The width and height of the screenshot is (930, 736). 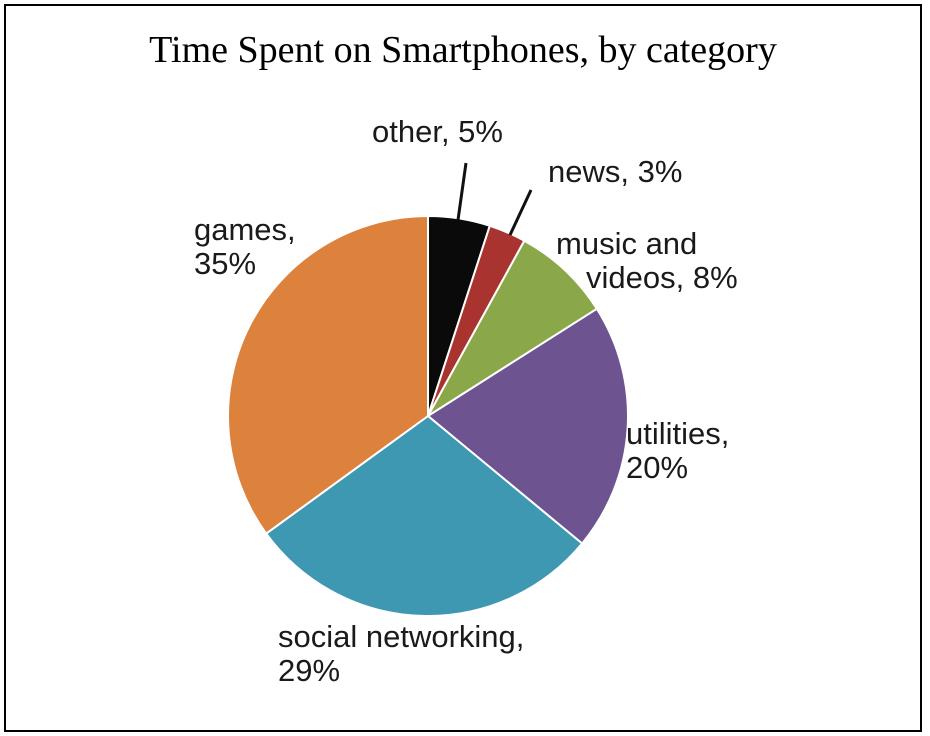 I want to click on slice-label-line: games,, so click(x=245, y=229).